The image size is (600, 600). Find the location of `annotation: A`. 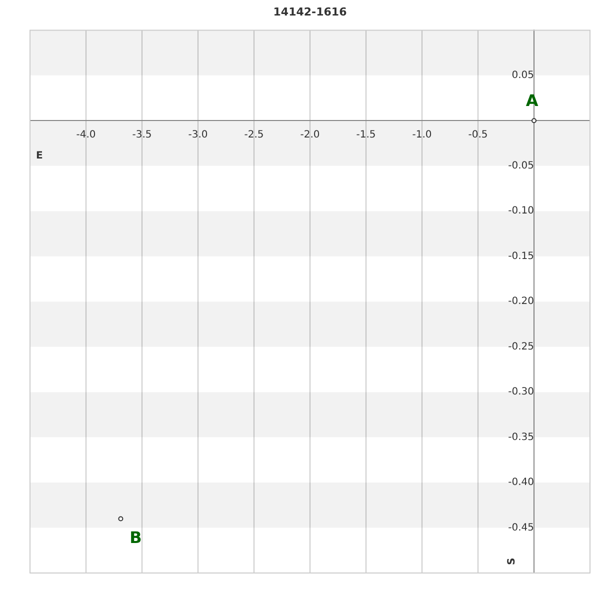

annotation: A is located at coordinates (532, 100).